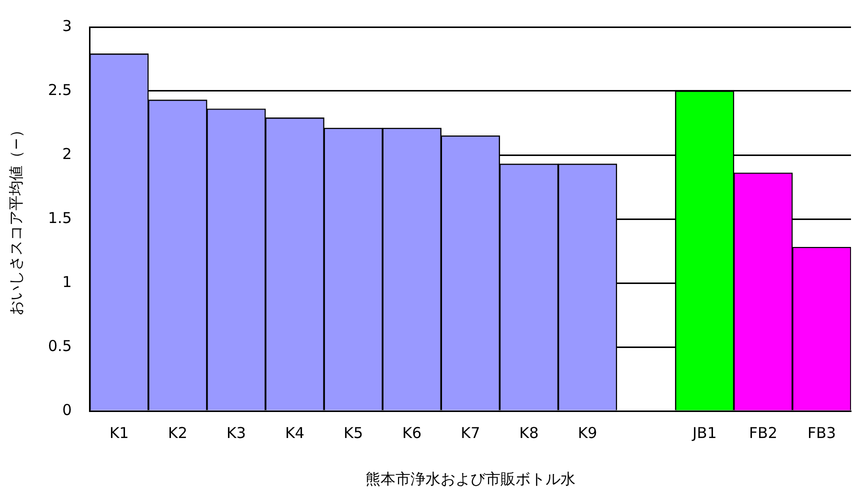  I want to click on x-tick-label: K4, so click(294, 433).